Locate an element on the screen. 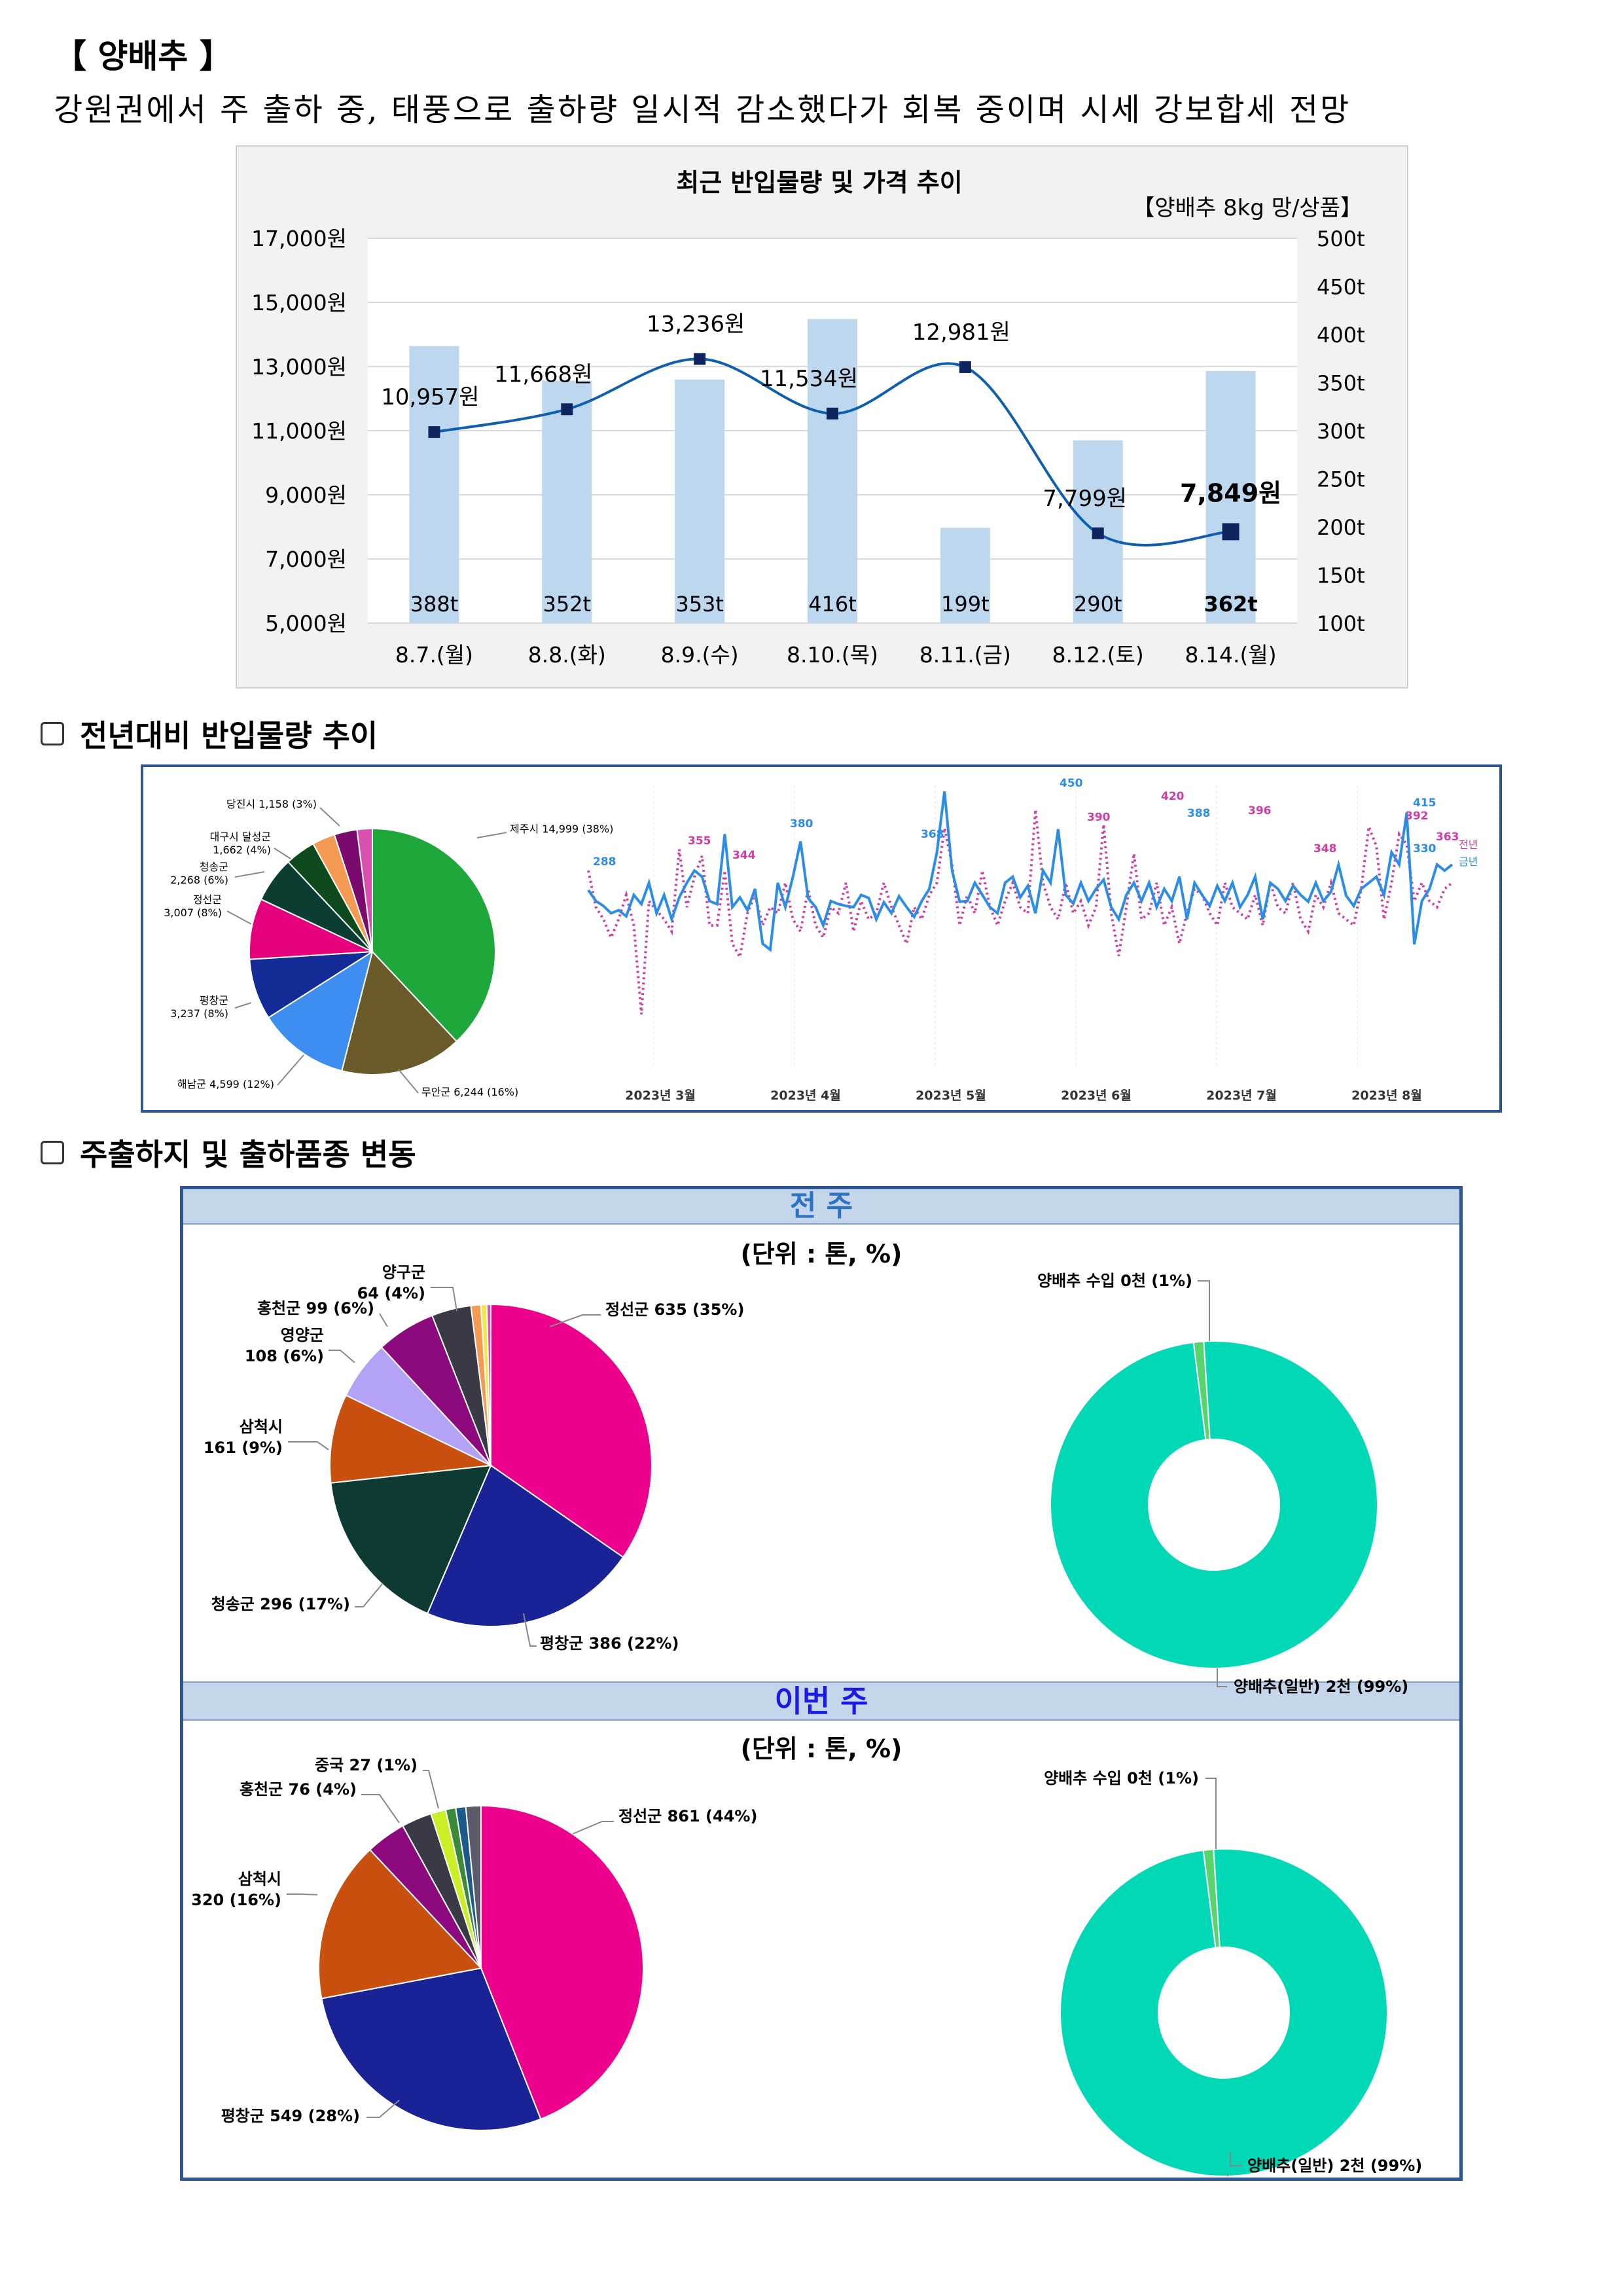 The width and height of the screenshot is (1623, 2296). legend-prev-year: 전년 is located at coordinates (1468, 845).